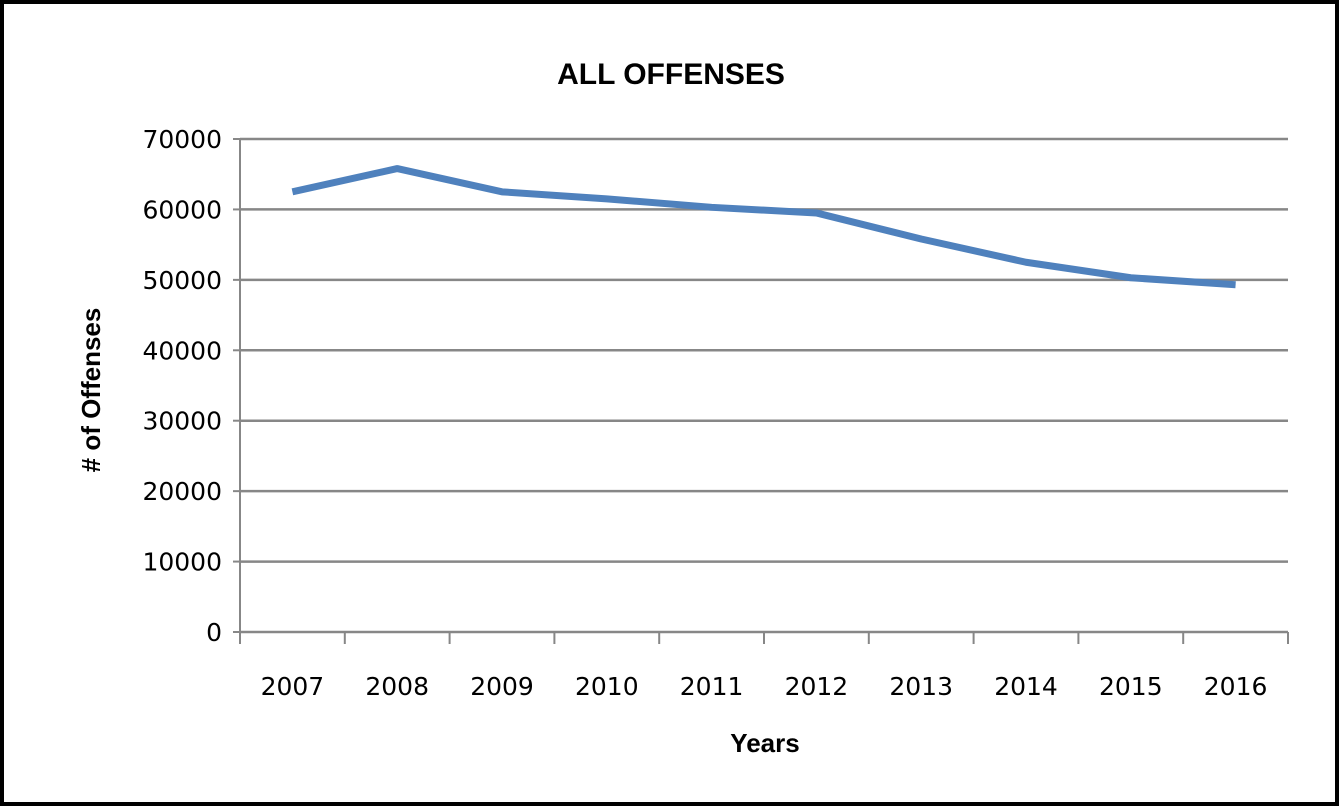 This screenshot has width=1339, height=806. I want to click on y-tick-label: 0, so click(214, 632).